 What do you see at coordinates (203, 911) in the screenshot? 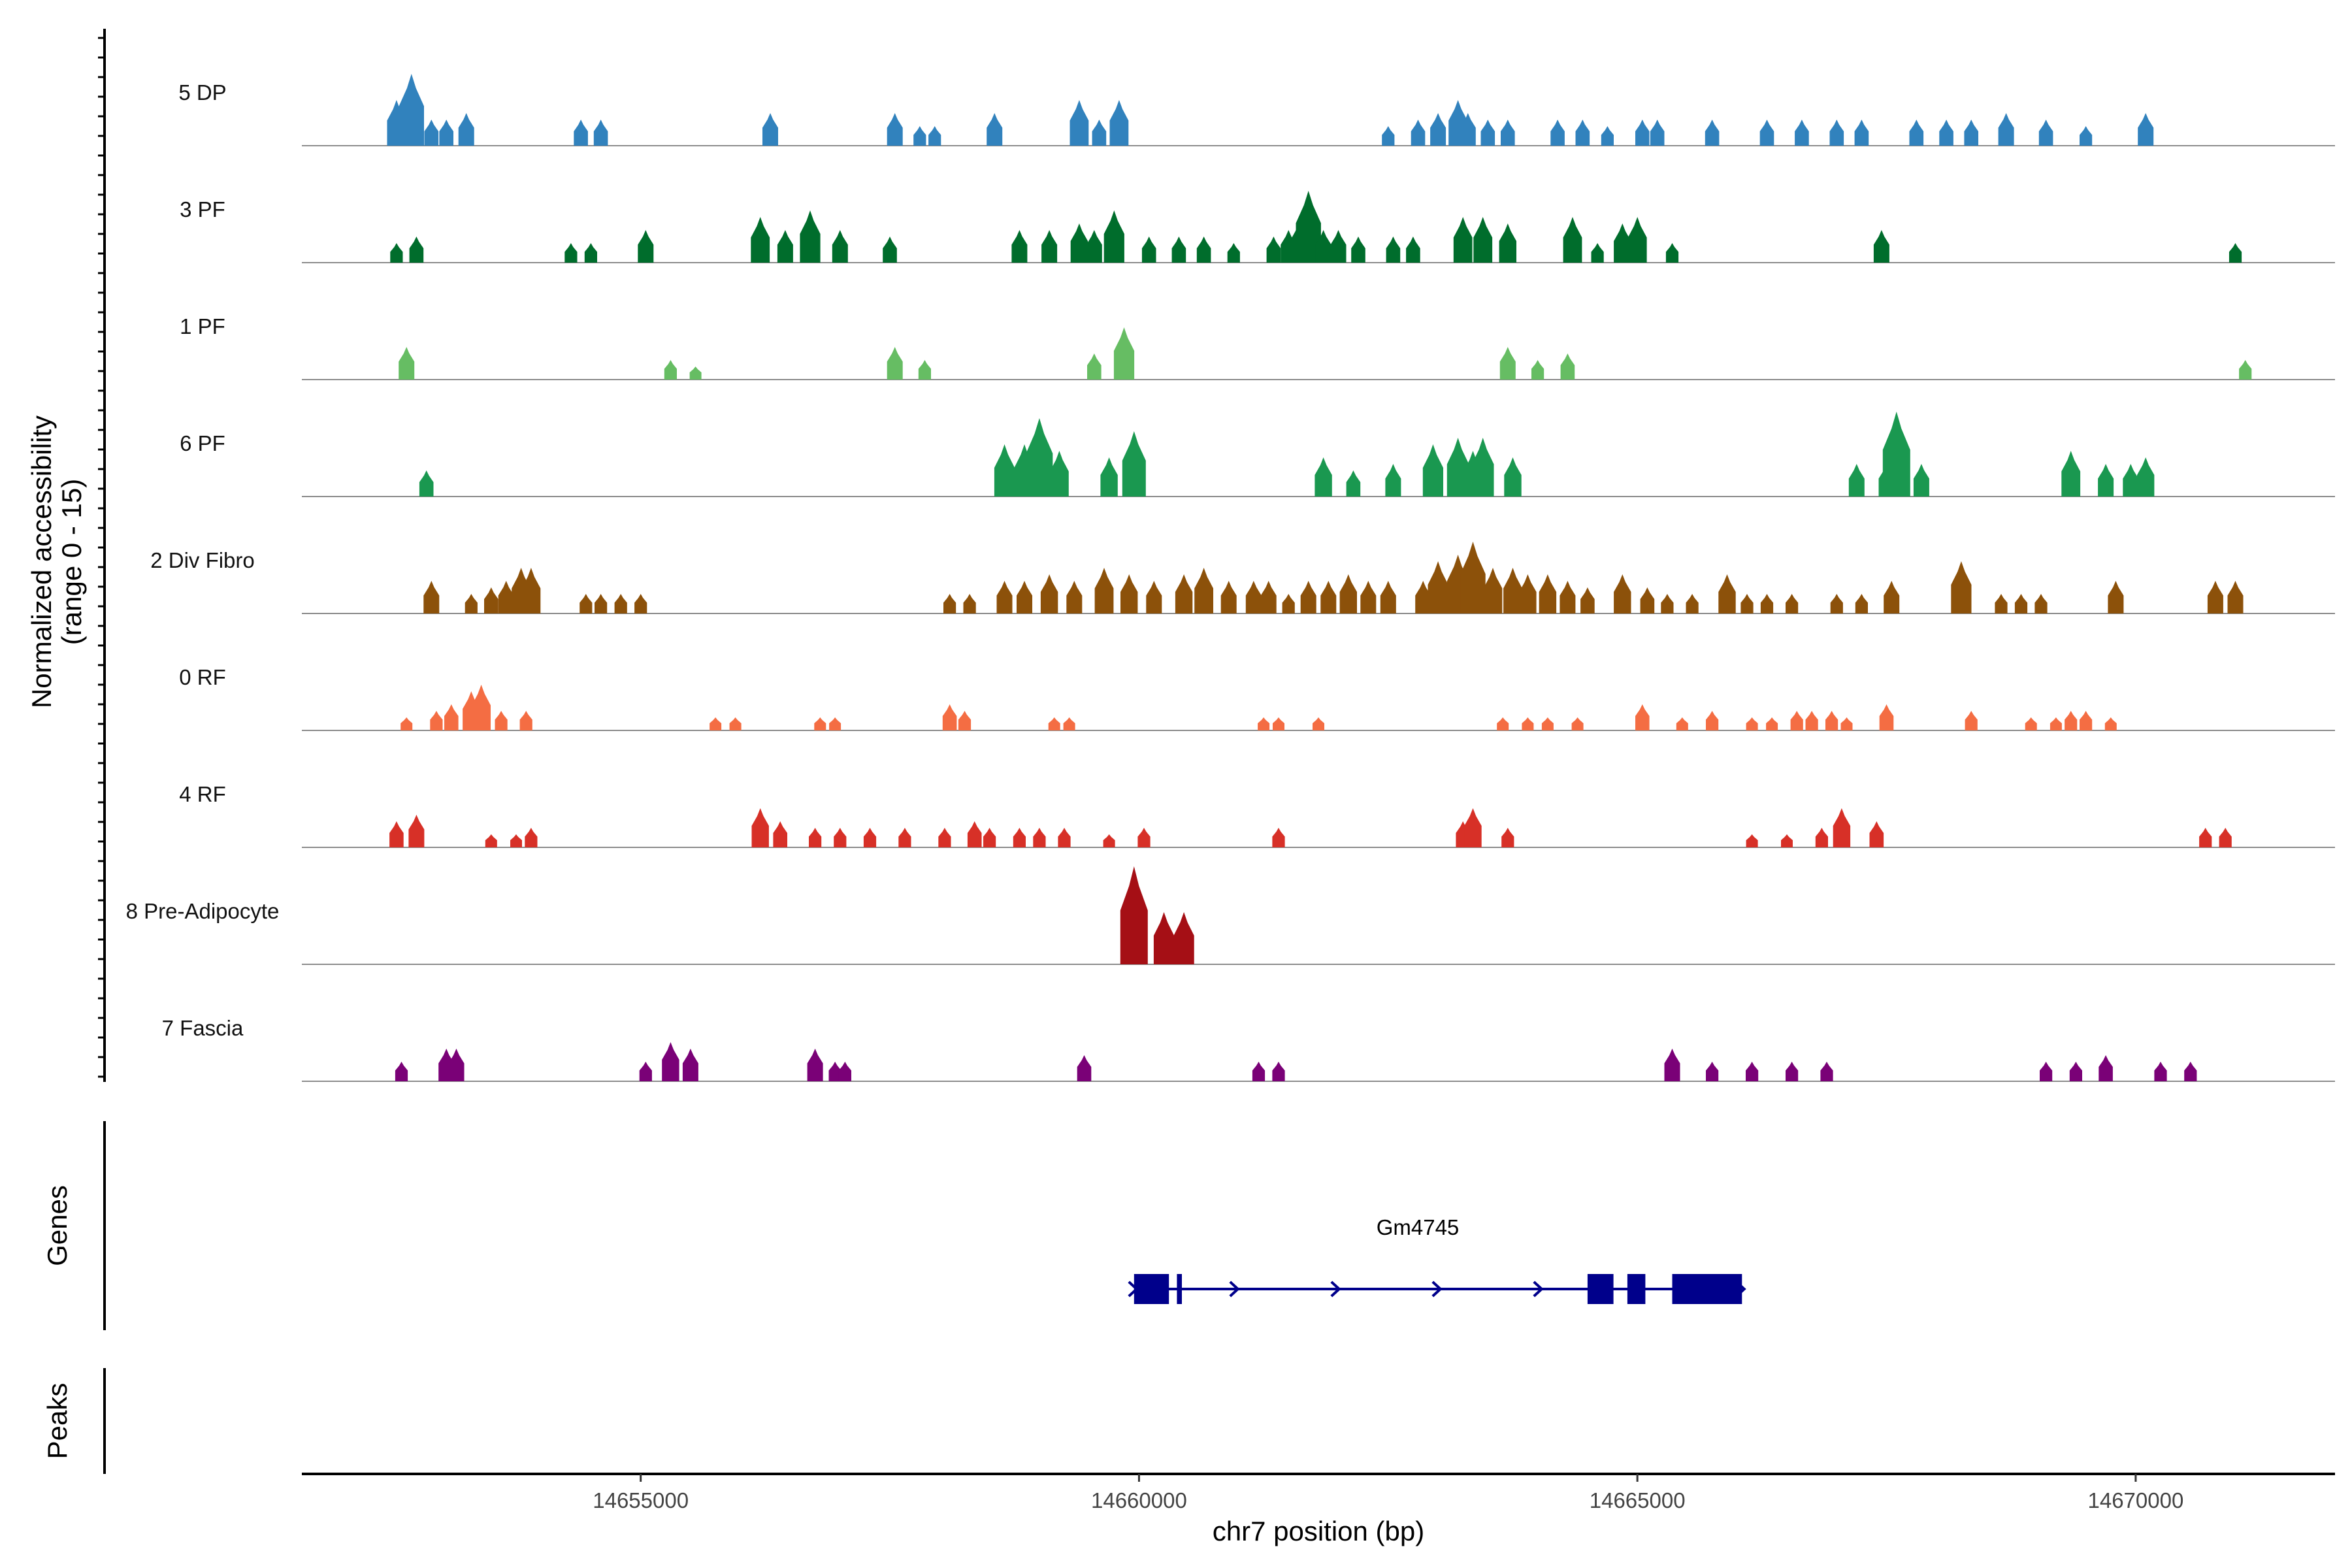
I see `track-label: 8 Pre-Adipocyte` at bounding box center [203, 911].